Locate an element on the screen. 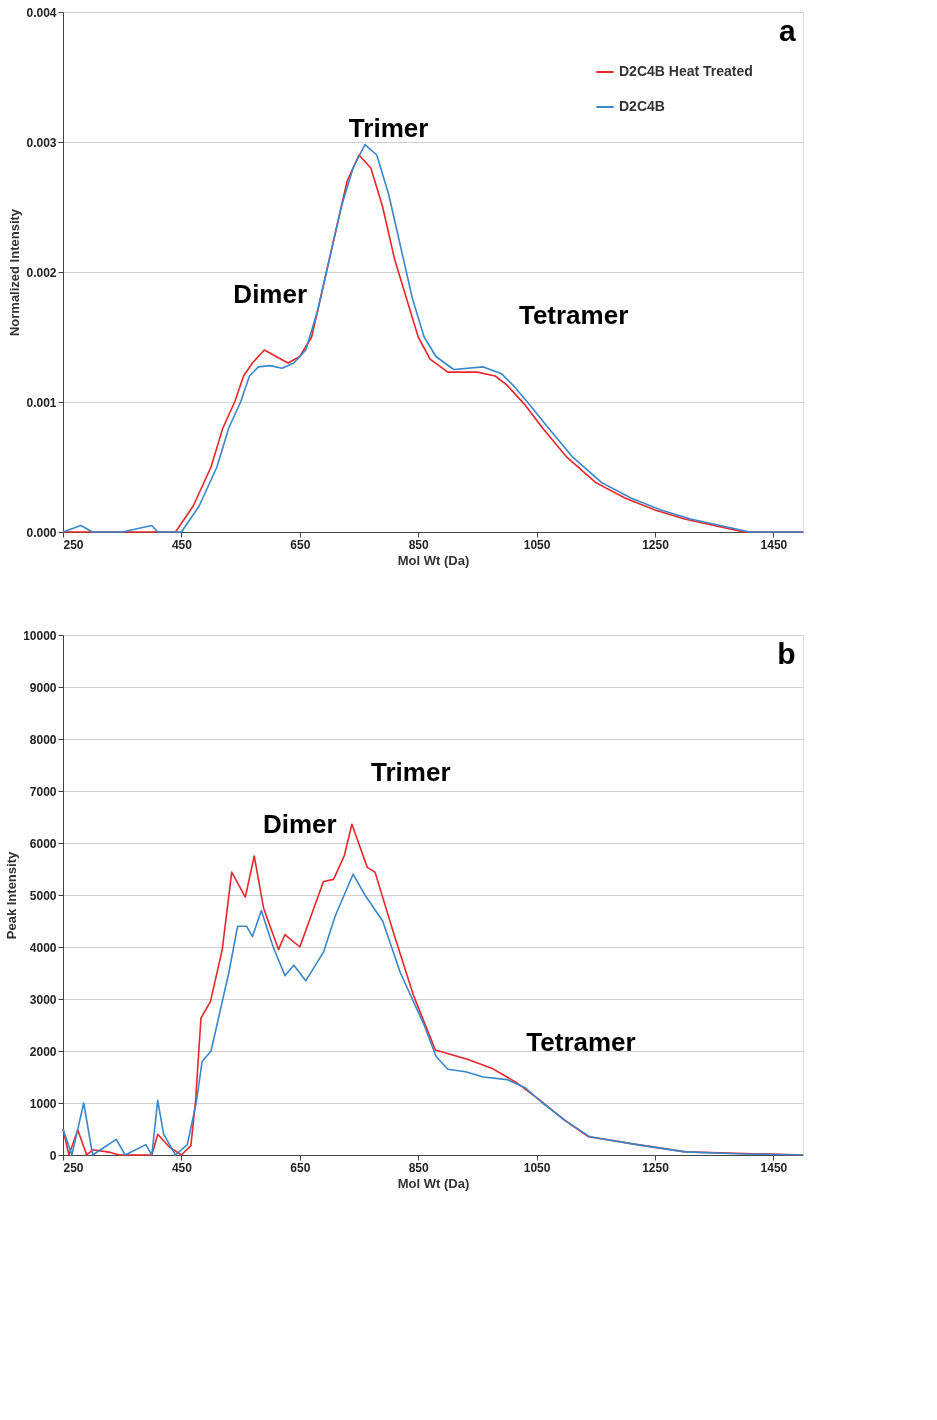 This screenshot has height=1420, width=937. y-tick-label: 0.003 is located at coordinates (41, 142).